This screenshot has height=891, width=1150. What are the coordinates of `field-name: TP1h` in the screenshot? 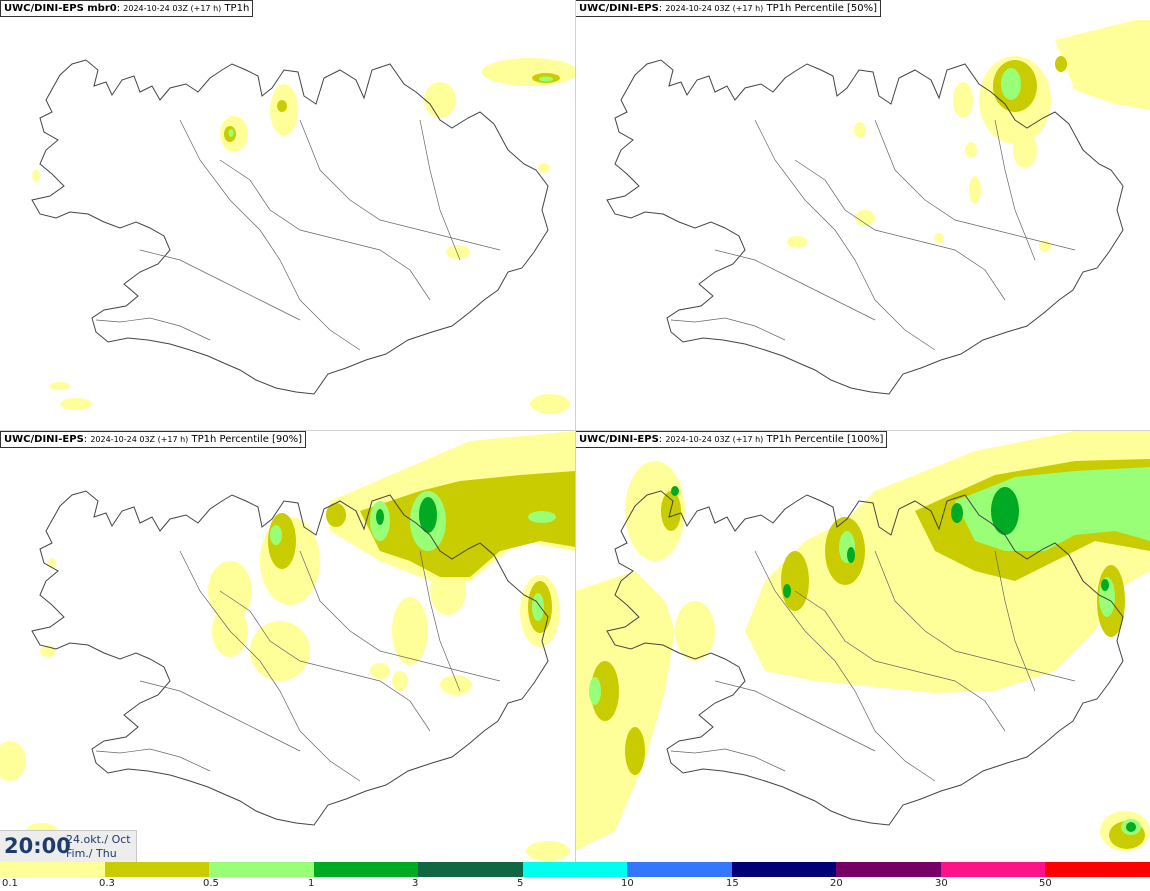 It's located at (237, 8).